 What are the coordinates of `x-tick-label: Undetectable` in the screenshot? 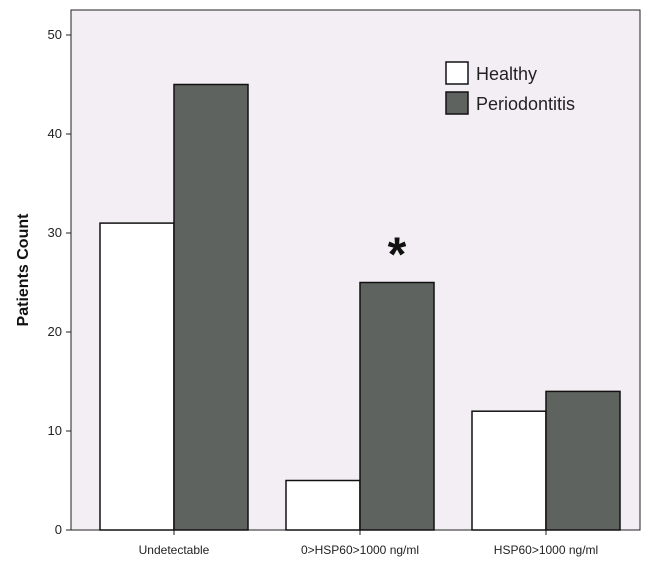 It's located at (174, 550).